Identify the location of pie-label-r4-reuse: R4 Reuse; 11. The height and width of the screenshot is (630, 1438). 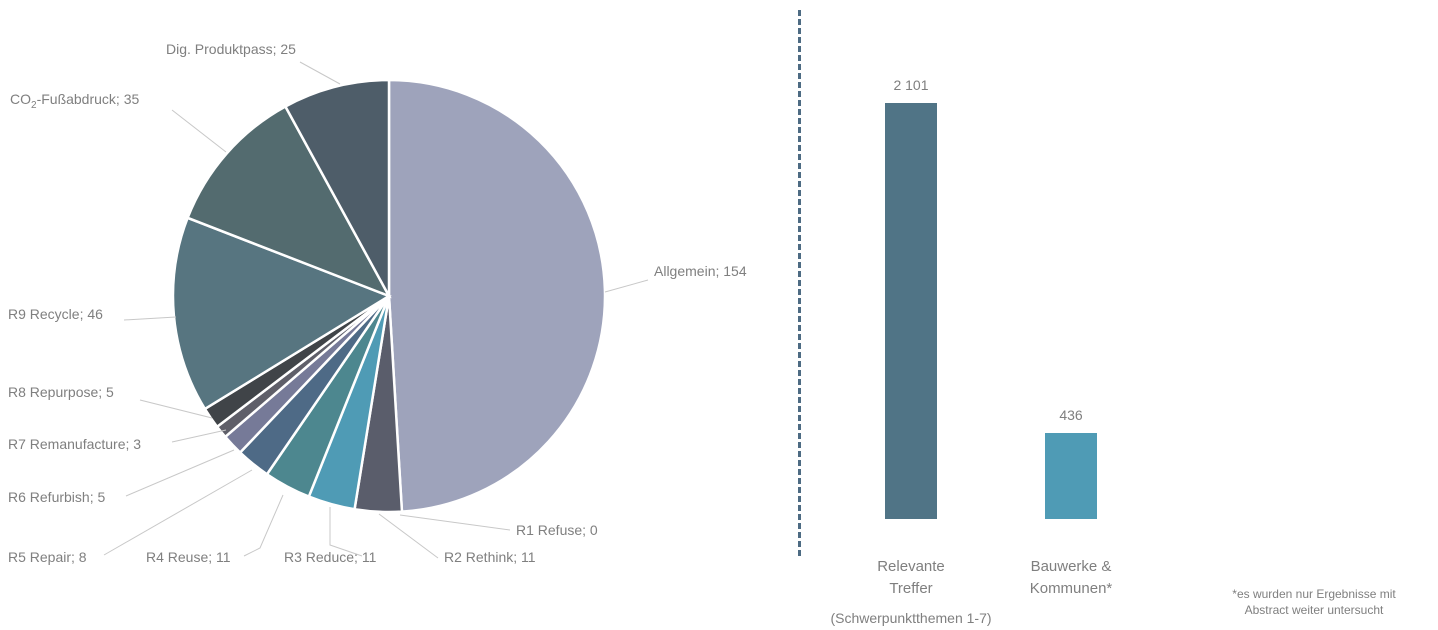
(188, 557).